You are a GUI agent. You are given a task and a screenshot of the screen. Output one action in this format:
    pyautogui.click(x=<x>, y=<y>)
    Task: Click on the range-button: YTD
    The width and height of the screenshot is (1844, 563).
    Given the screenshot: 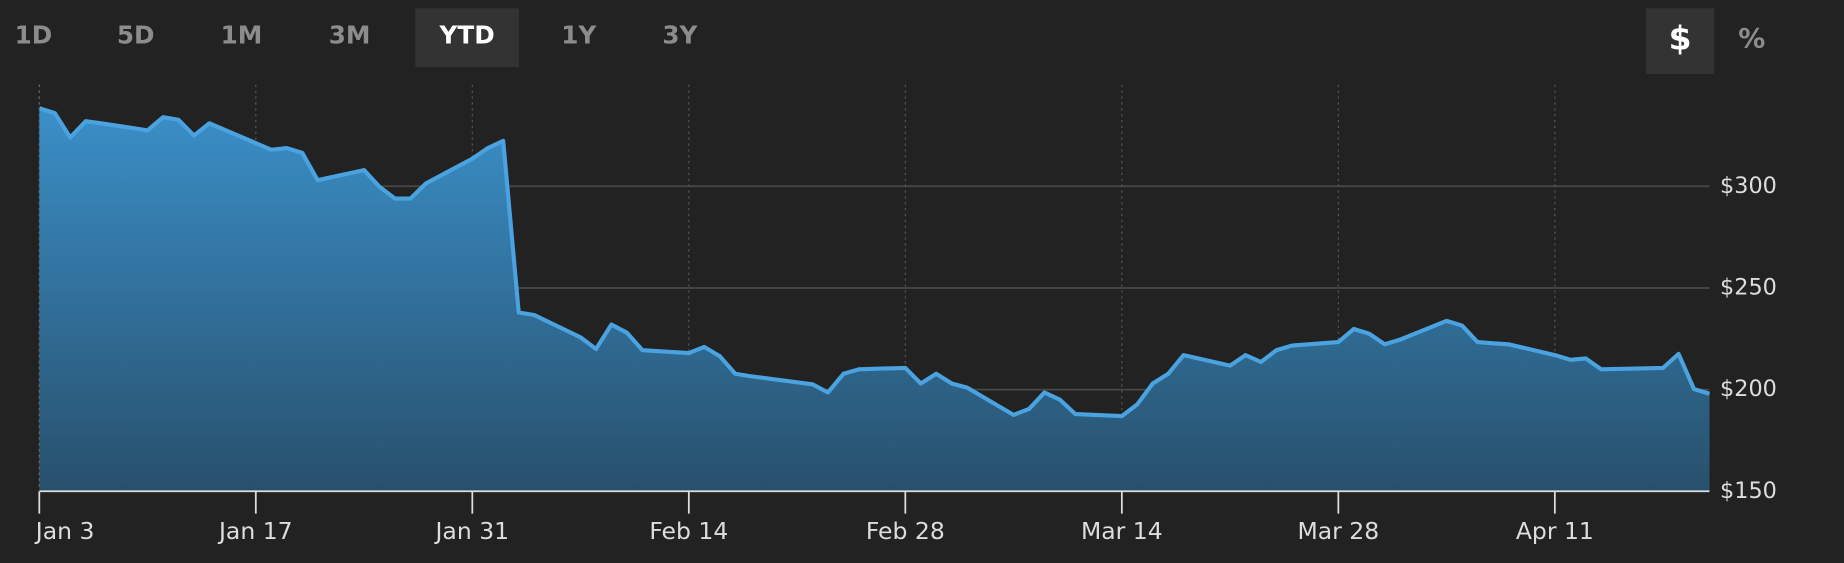 What is the action you would take?
    pyautogui.click(x=467, y=34)
    